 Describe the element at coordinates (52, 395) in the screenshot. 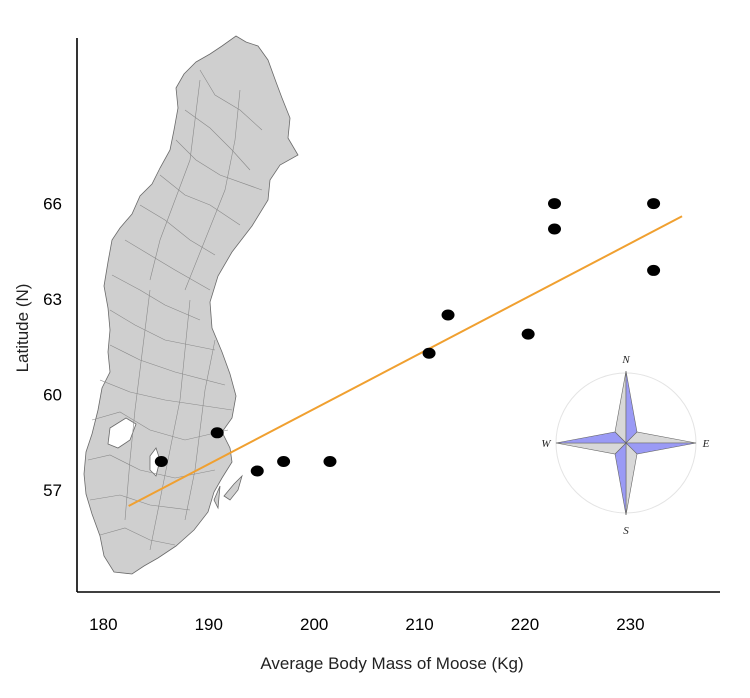

I see `y-tick-label: 60` at that location.